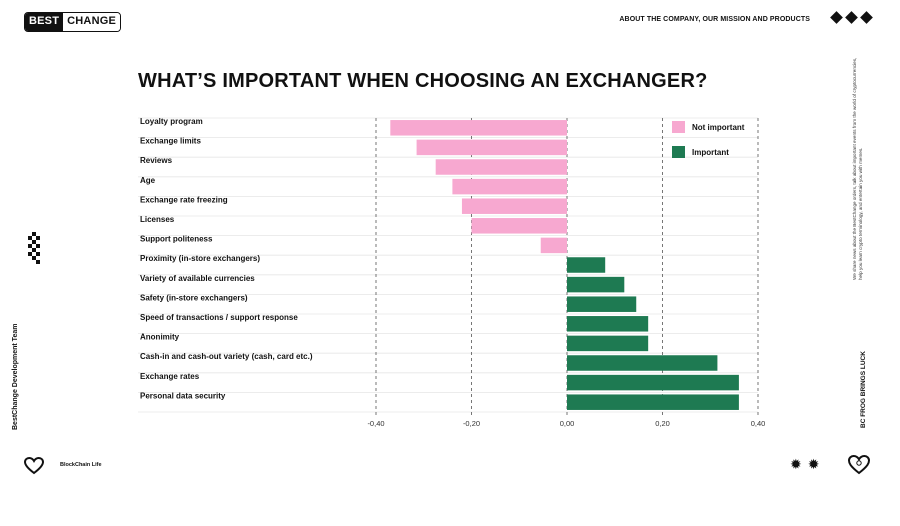 This screenshot has height=526, width=900. I want to click on category-label: Safety (in-store exchangers), so click(194, 297).